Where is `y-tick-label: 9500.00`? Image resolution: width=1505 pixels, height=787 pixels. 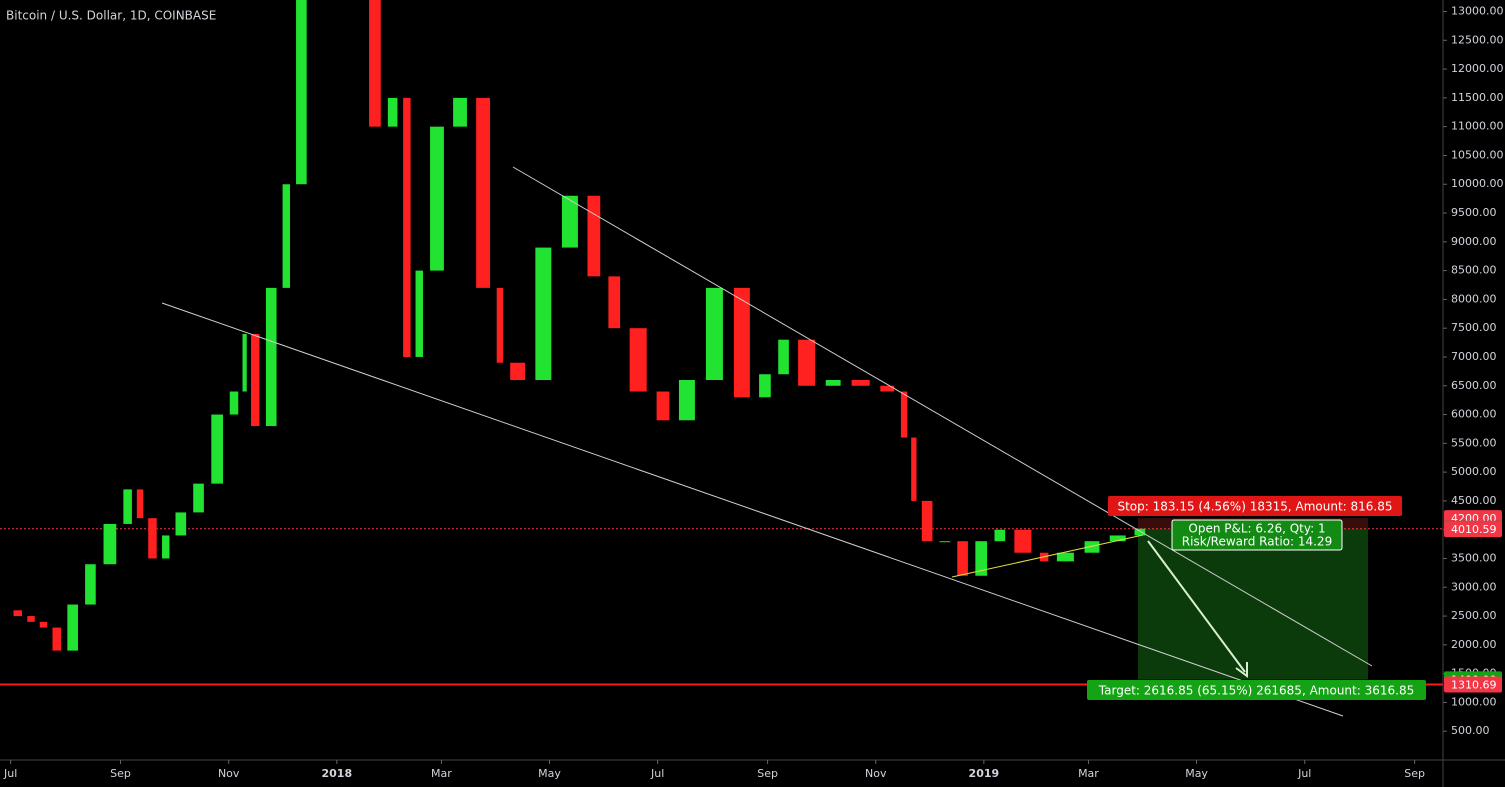 y-tick-label: 9500.00 is located at coordinates (1474, 212).